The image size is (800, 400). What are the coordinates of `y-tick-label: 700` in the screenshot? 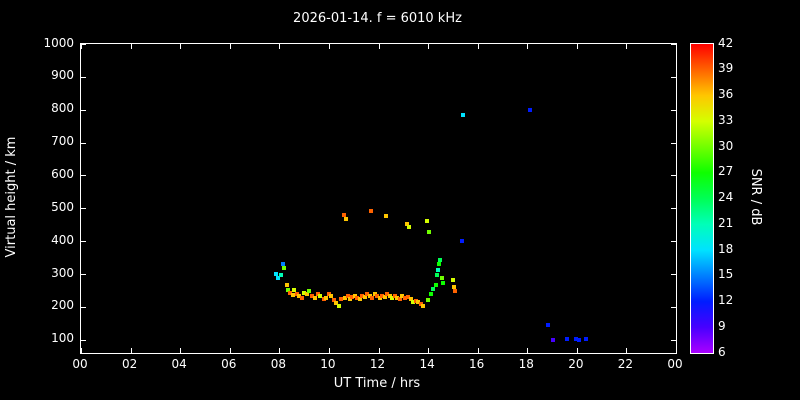 It's located at (62, 141).